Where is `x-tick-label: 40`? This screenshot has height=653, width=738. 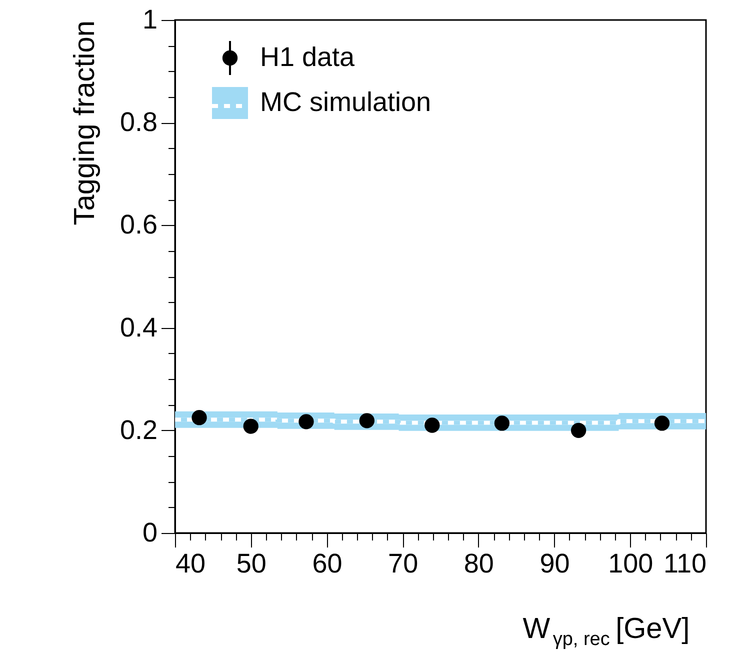
x-tick-label: 40 is located at coordinates (191, 563).